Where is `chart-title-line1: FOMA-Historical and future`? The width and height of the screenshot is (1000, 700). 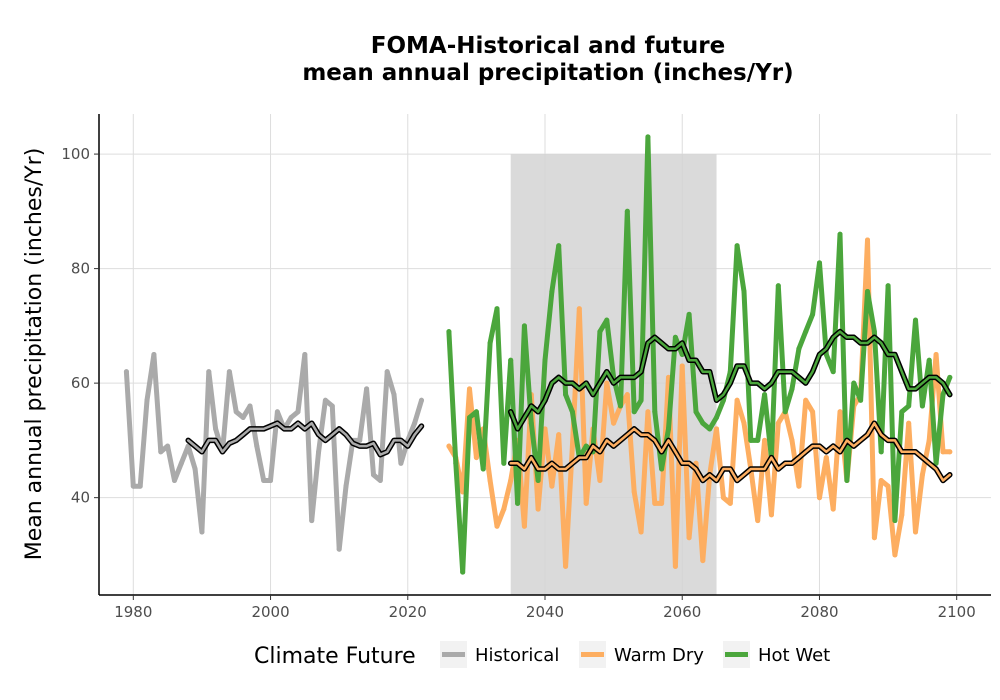 chart-title-line1: FOMA-Historical and future is located at coordinates (548, 46).